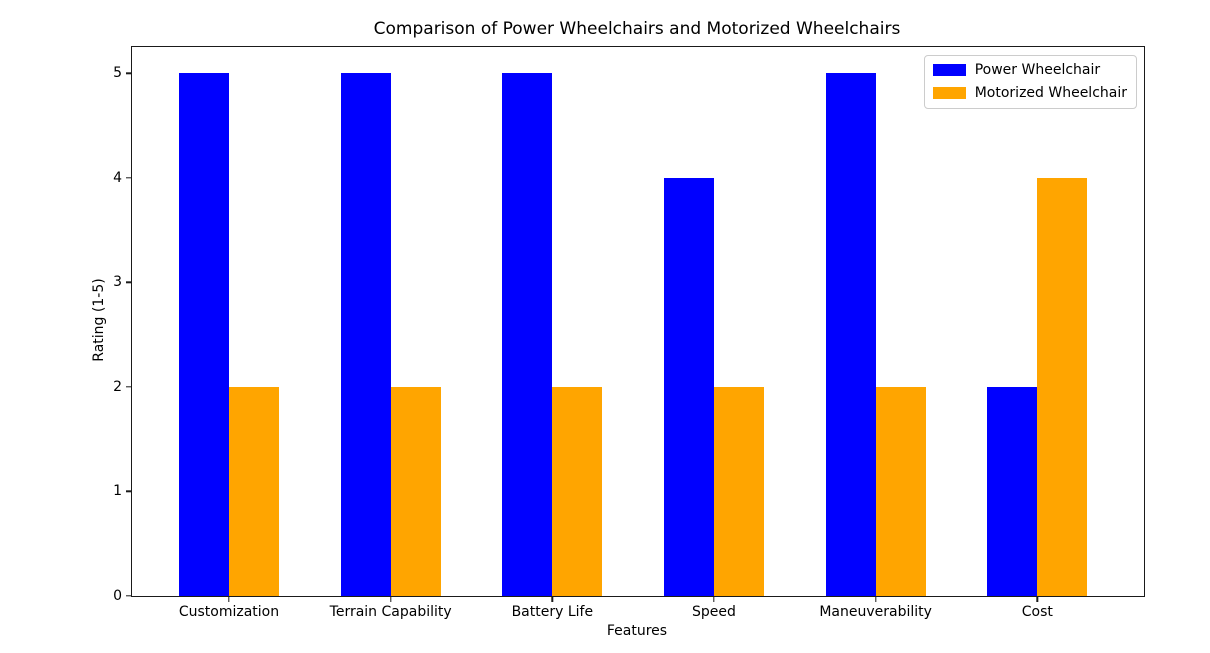  What do you see at coordinates (1050, 92) in the screenshot?
I see `legend-label: Motorized Wheelchair` at bounding box center [1050, 92].